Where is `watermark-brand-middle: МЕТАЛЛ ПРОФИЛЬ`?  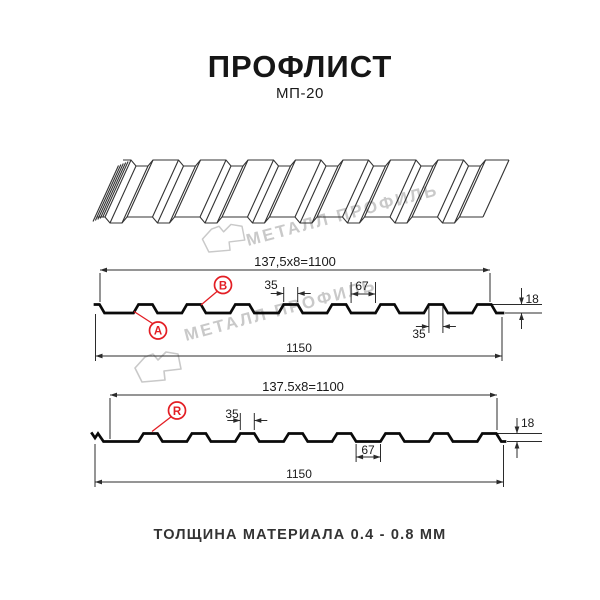 watermark-brand-middle: МЕТАЛЛ ПРОФИЛЬ is located at coordinates (256, 329).